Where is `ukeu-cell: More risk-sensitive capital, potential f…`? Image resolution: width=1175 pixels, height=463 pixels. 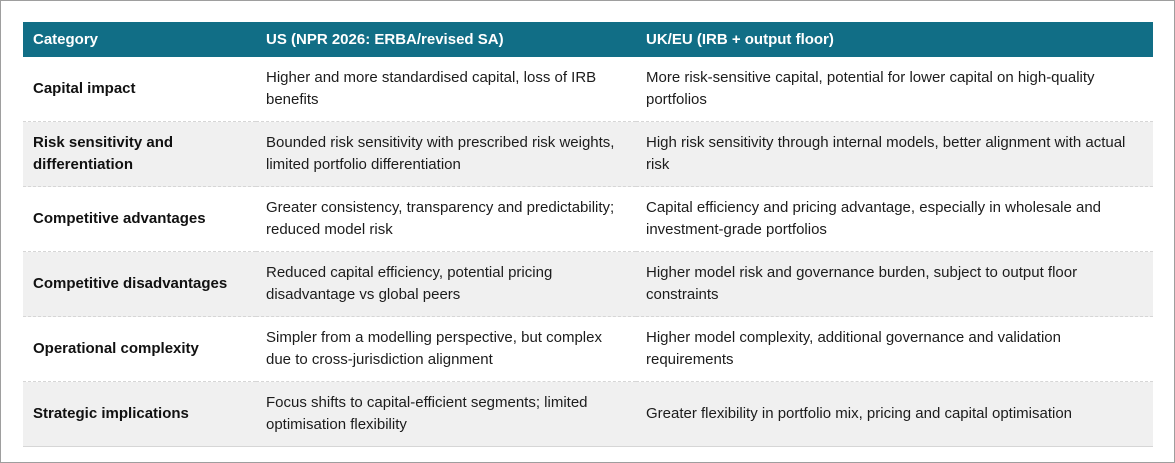 ukeu-cell: More risk-sensitive capital, potential f… is located at coordinates (870, 88).